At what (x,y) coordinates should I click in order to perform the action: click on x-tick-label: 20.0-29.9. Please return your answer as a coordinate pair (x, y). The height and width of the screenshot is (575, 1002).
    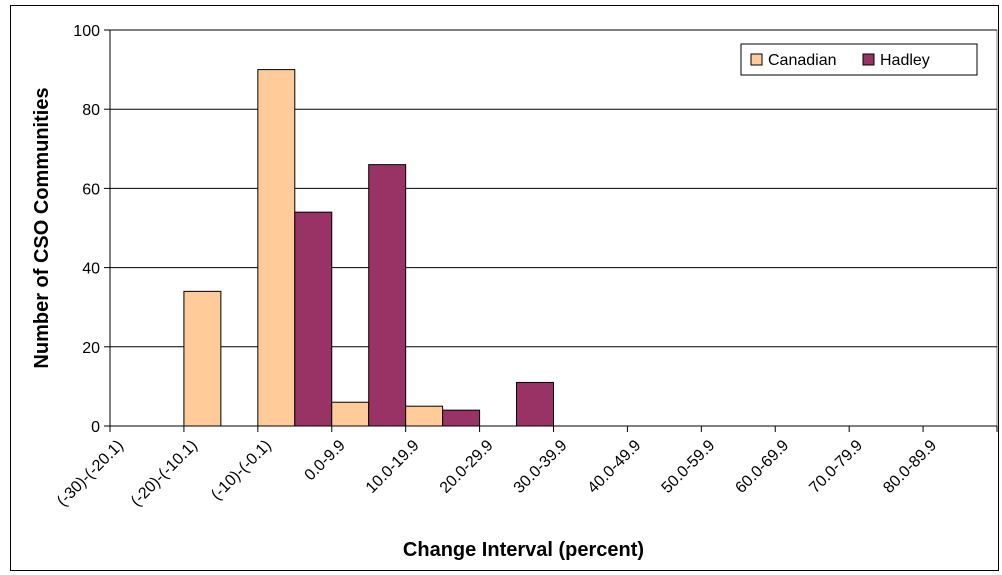
    Looking at the image, I should click on (467, 467).